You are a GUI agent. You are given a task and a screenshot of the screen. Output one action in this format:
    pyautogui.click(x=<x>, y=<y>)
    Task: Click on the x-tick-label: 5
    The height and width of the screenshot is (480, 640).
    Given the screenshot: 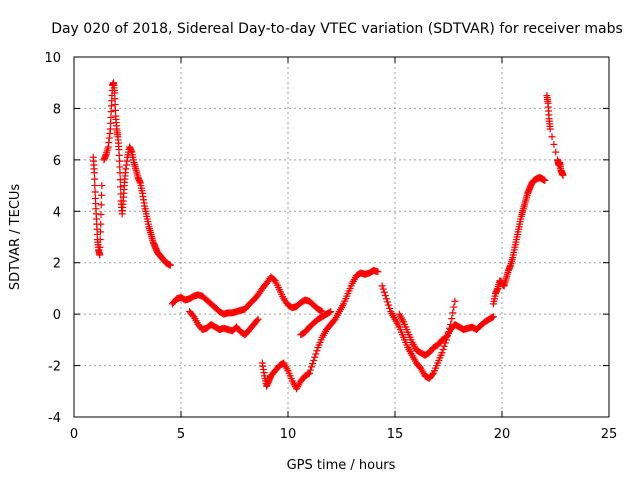 What is the action you would take?
    pyautogui.click(x=181, y=434)
    